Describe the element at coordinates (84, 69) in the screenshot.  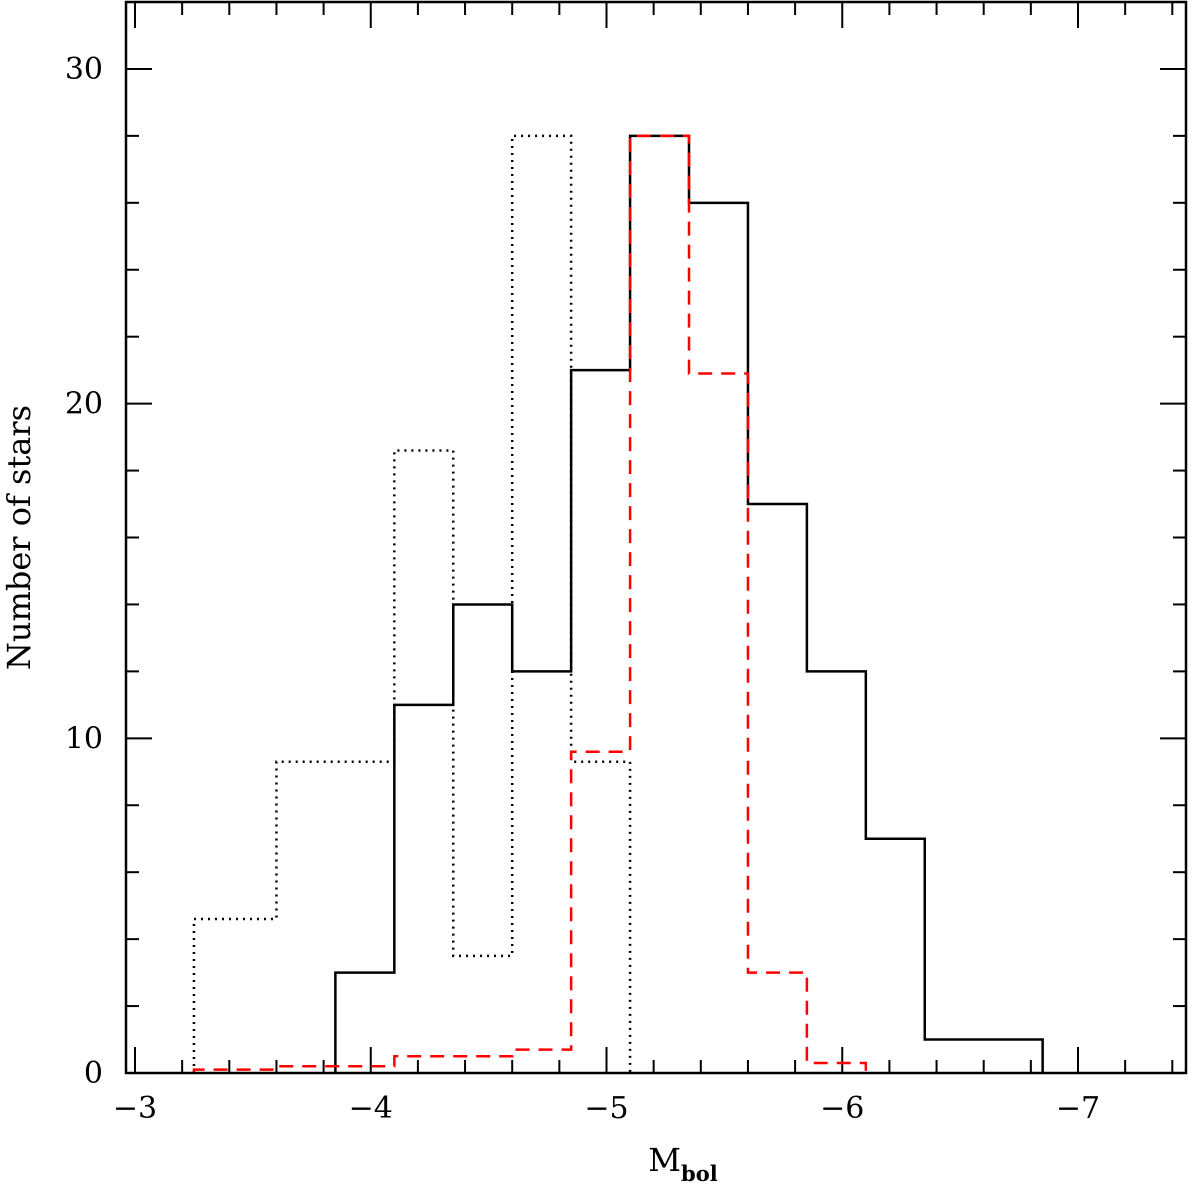
I see `y-tick-label: 30` at that location.